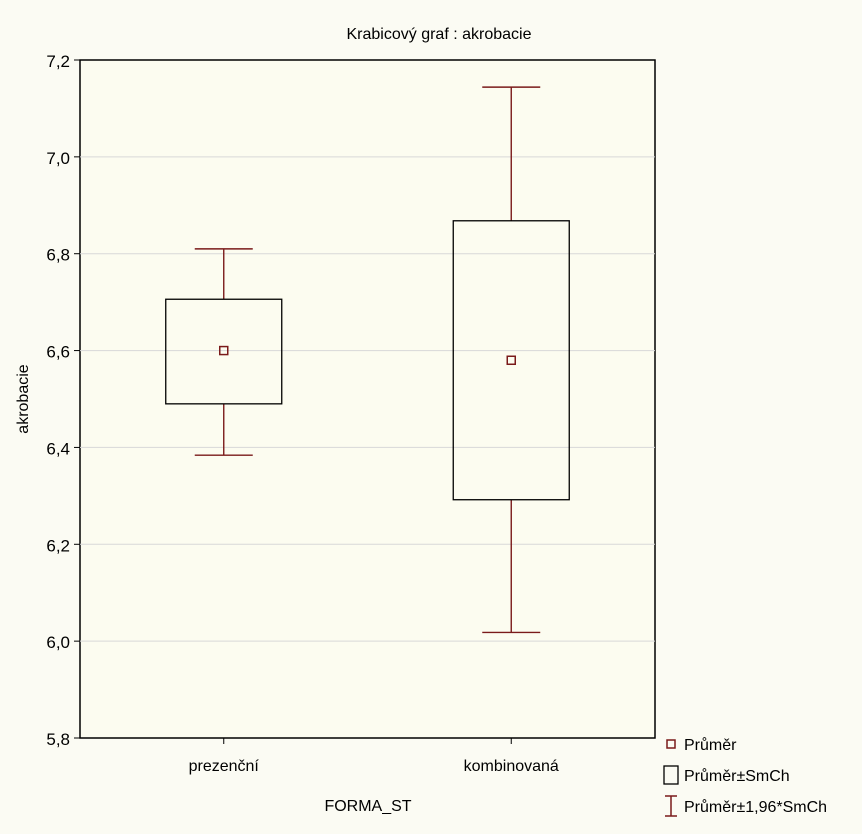 Image resolution: width=862 pixels, height=834 pixels. I want to click on legend-label-mean: Průměr, so click(710, 745).